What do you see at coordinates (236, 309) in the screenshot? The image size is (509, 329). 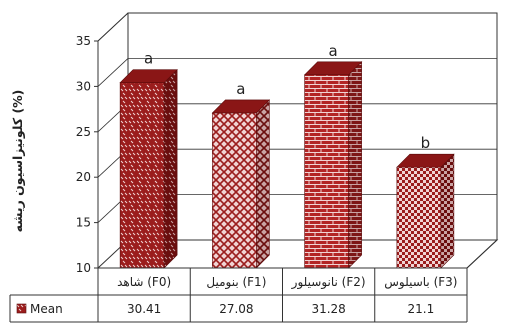 I see `data-value-label: 27.08` at bounding box center [236, 309].